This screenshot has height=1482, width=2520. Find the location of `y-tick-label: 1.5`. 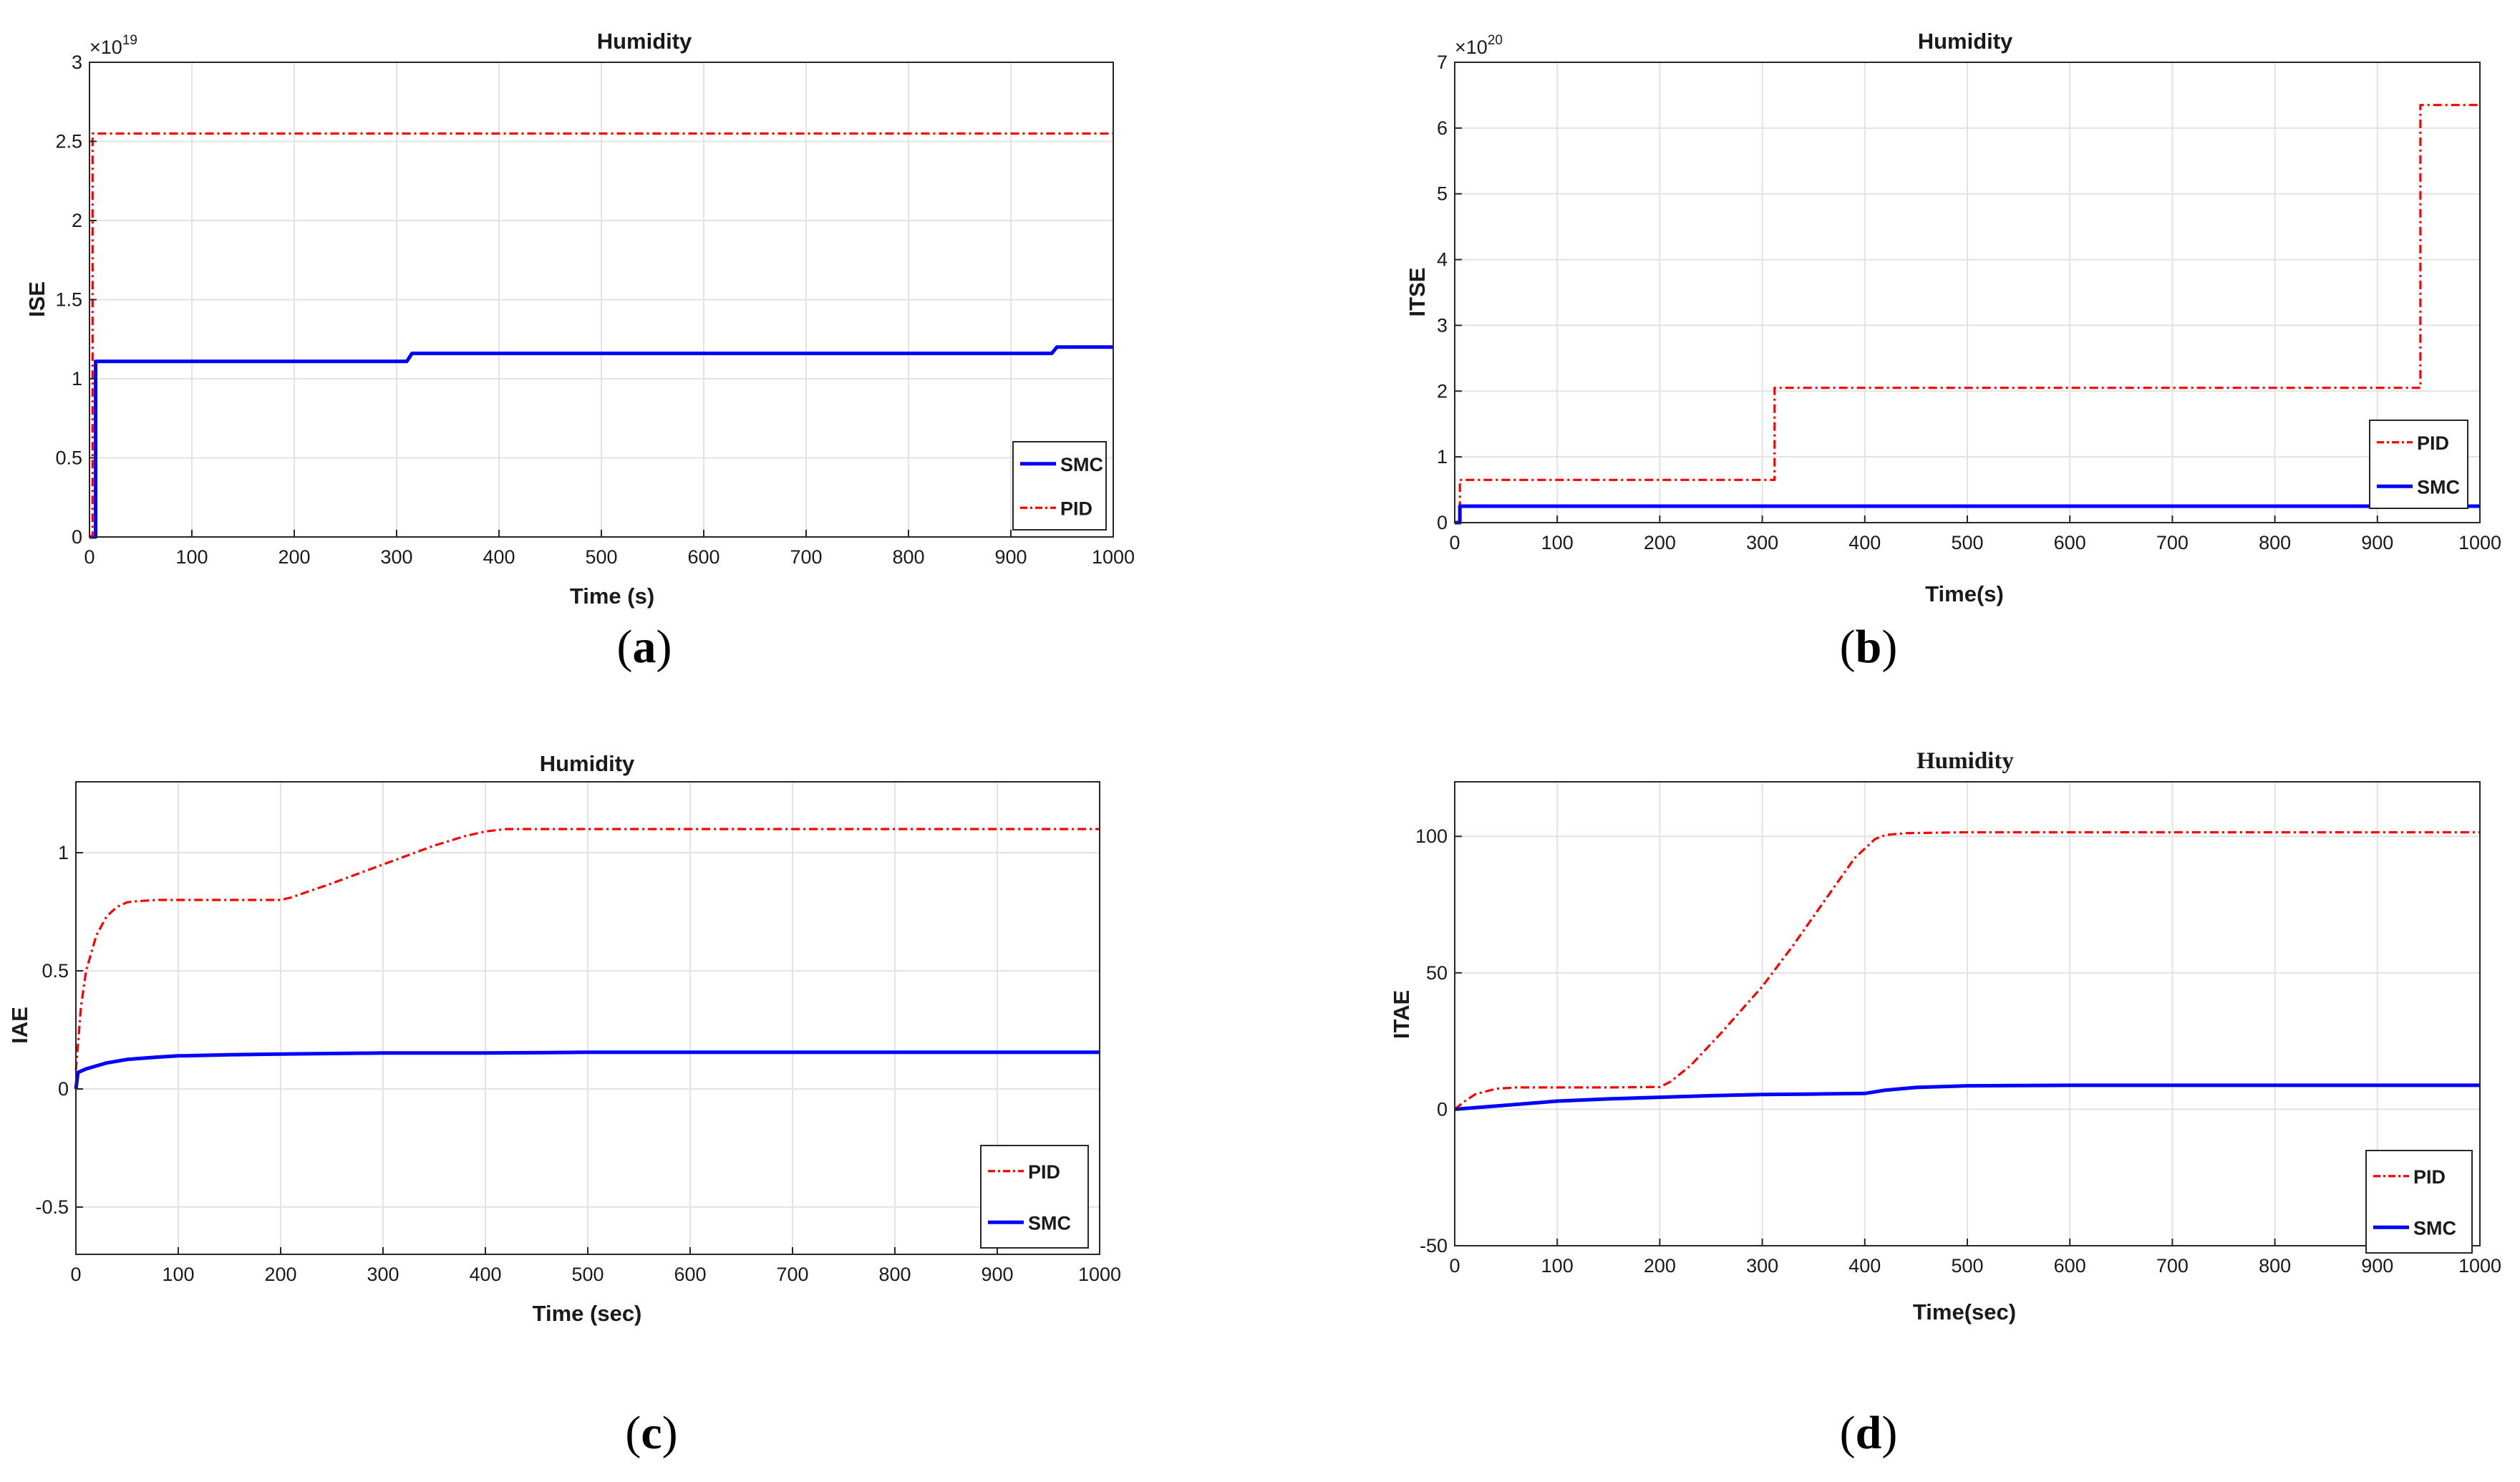

y-tick-label: 1.5 is located at coordinates (68, 300).